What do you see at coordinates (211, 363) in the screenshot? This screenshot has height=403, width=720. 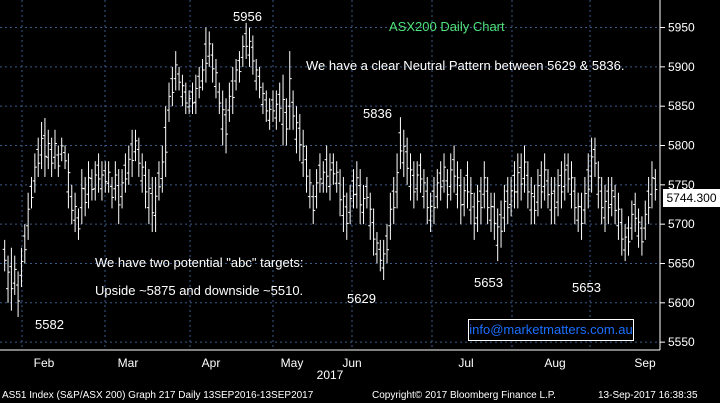 I see `x-month-label: Apr` at bounding box center [211, 363].